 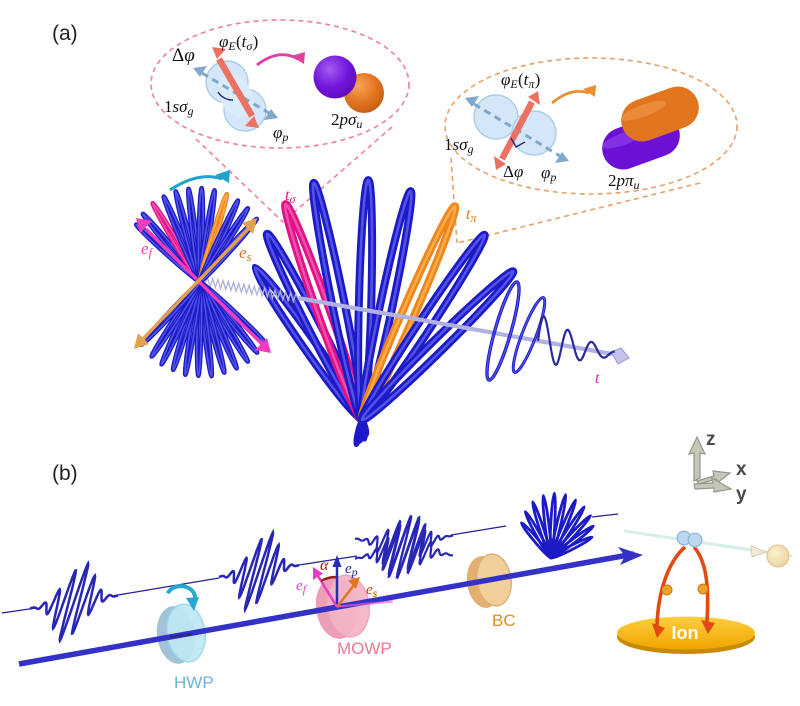 What do you see at coordinates (346, 120) in the screenshot?
I see `svg-text: 2pσu` at bounding box center [346, 120].